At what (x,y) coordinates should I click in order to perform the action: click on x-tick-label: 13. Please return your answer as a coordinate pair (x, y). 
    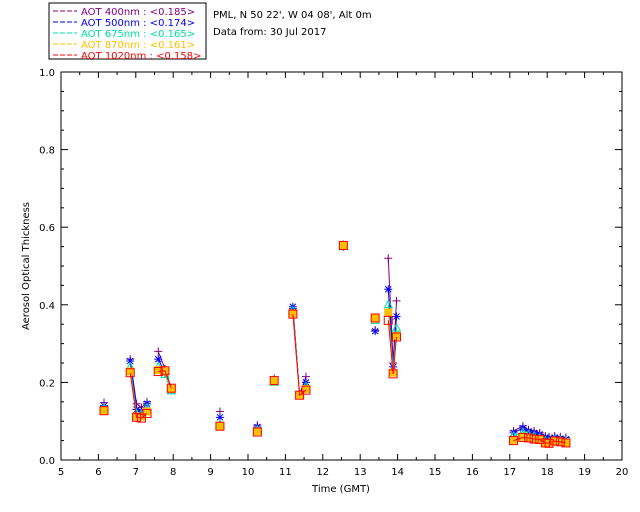
    Looking at the image, I should click on (360, 472).